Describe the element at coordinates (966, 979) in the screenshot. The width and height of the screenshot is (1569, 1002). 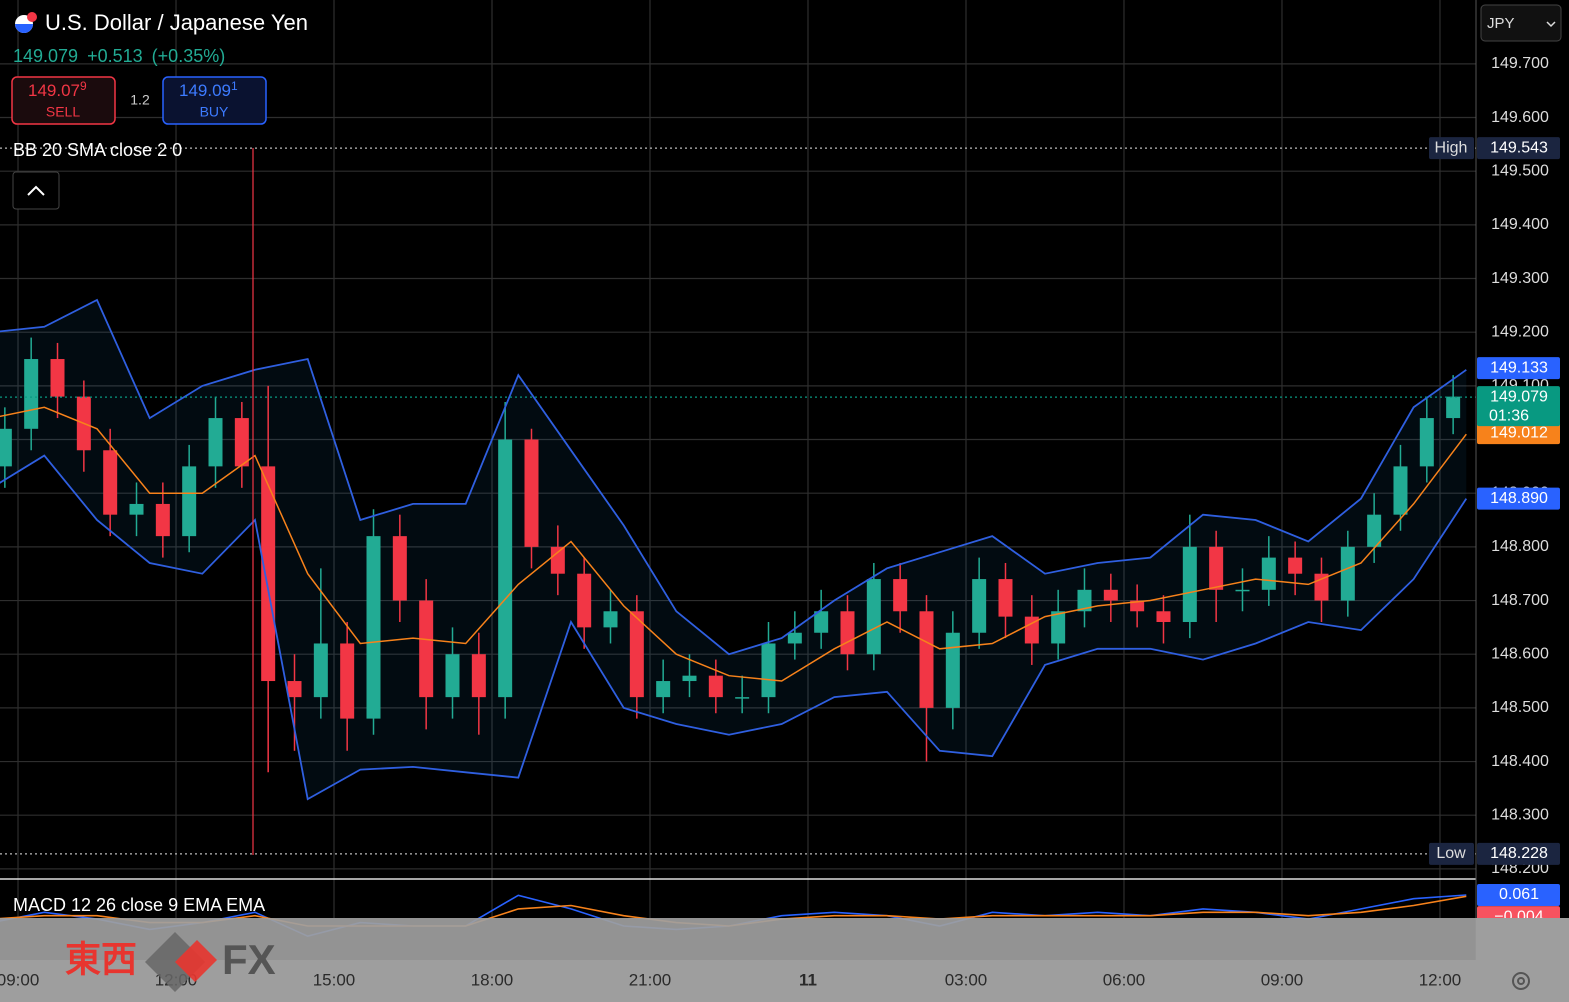
I see `x-tick-label: 03:00` at that location.